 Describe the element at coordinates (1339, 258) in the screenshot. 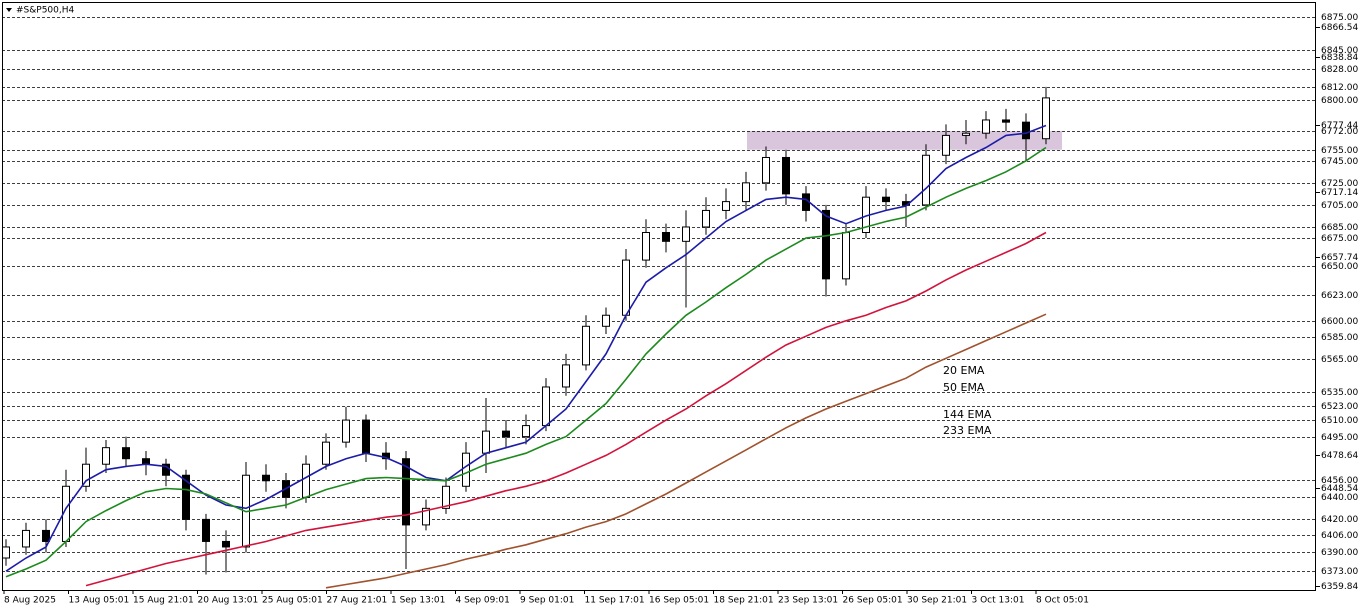

I see `y-tick-label: 6657.74` at that location.